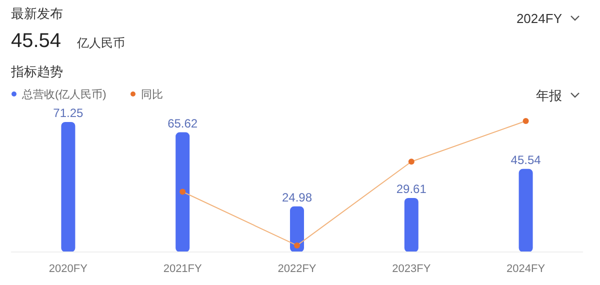 The height and width of the screenshot is (285, 600). What do you see at coordinates (411, 189) in the screenshot?
I see `data-label: 29.61` at bounding box center [411, 189].